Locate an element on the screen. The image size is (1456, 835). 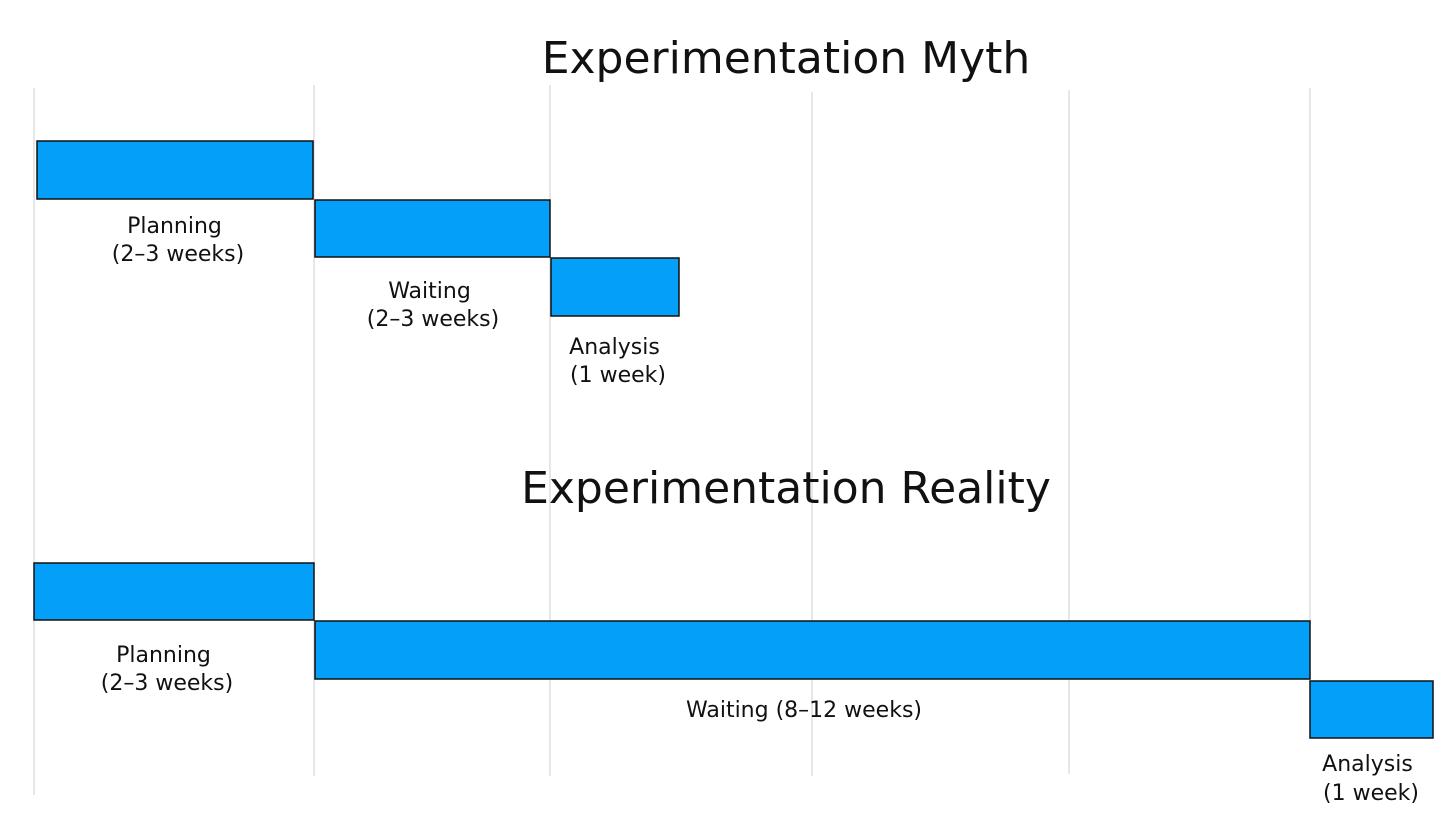
myth-analysis-bar is located at coordinates (615, 287).